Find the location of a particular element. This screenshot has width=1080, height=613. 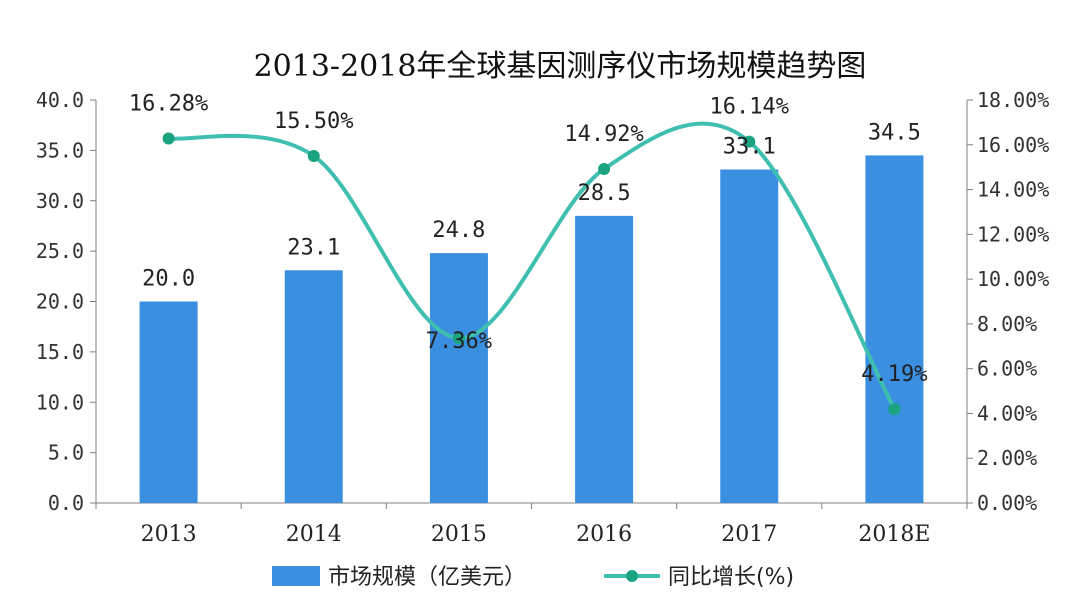

left-tick-label: 40.0 is located at coordinates (60, 100).